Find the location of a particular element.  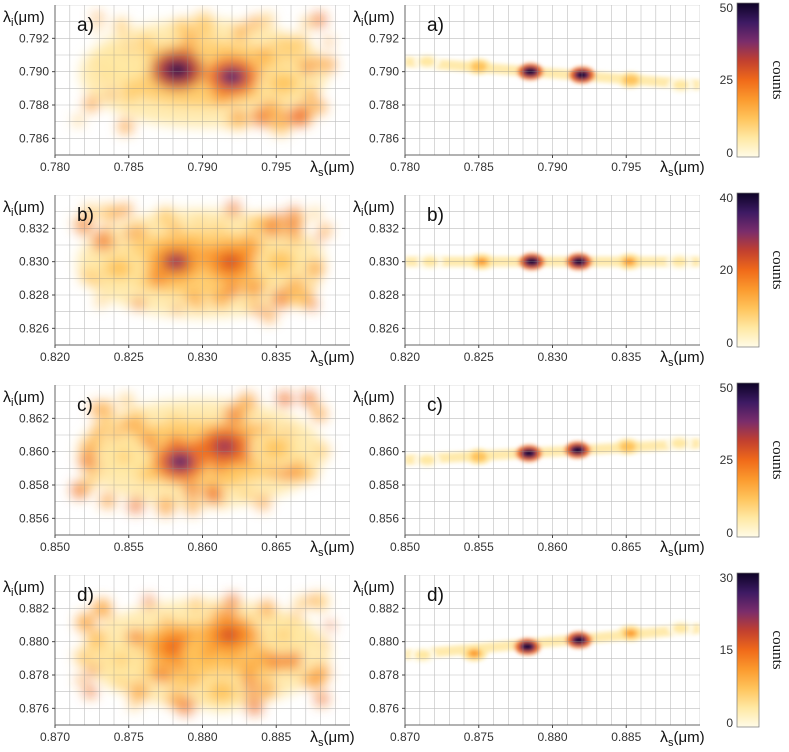

y-tick-label: 0.786 is located at coordinates (384, 138).